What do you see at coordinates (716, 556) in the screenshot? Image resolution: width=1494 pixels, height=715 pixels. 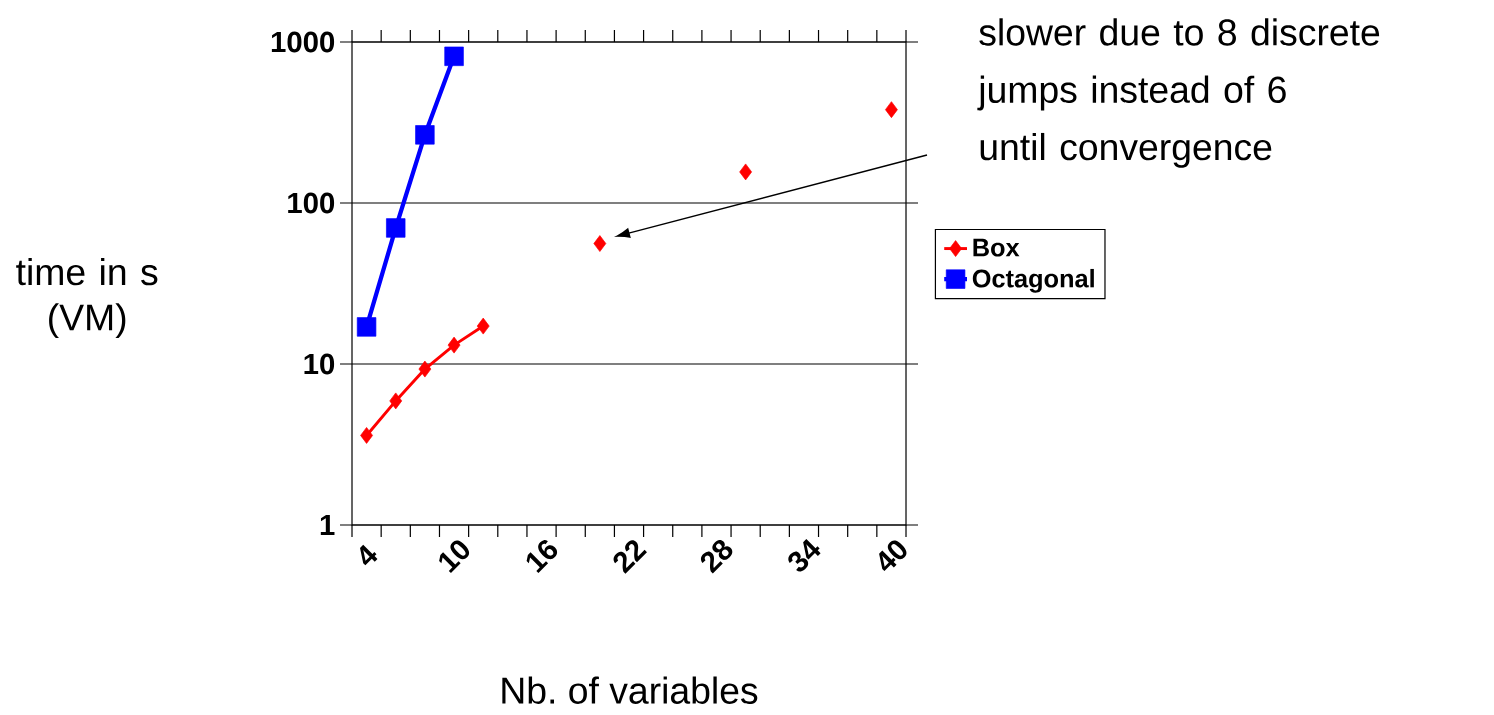 I see `x-tick-label: 28` at bounding box center [716, 556].